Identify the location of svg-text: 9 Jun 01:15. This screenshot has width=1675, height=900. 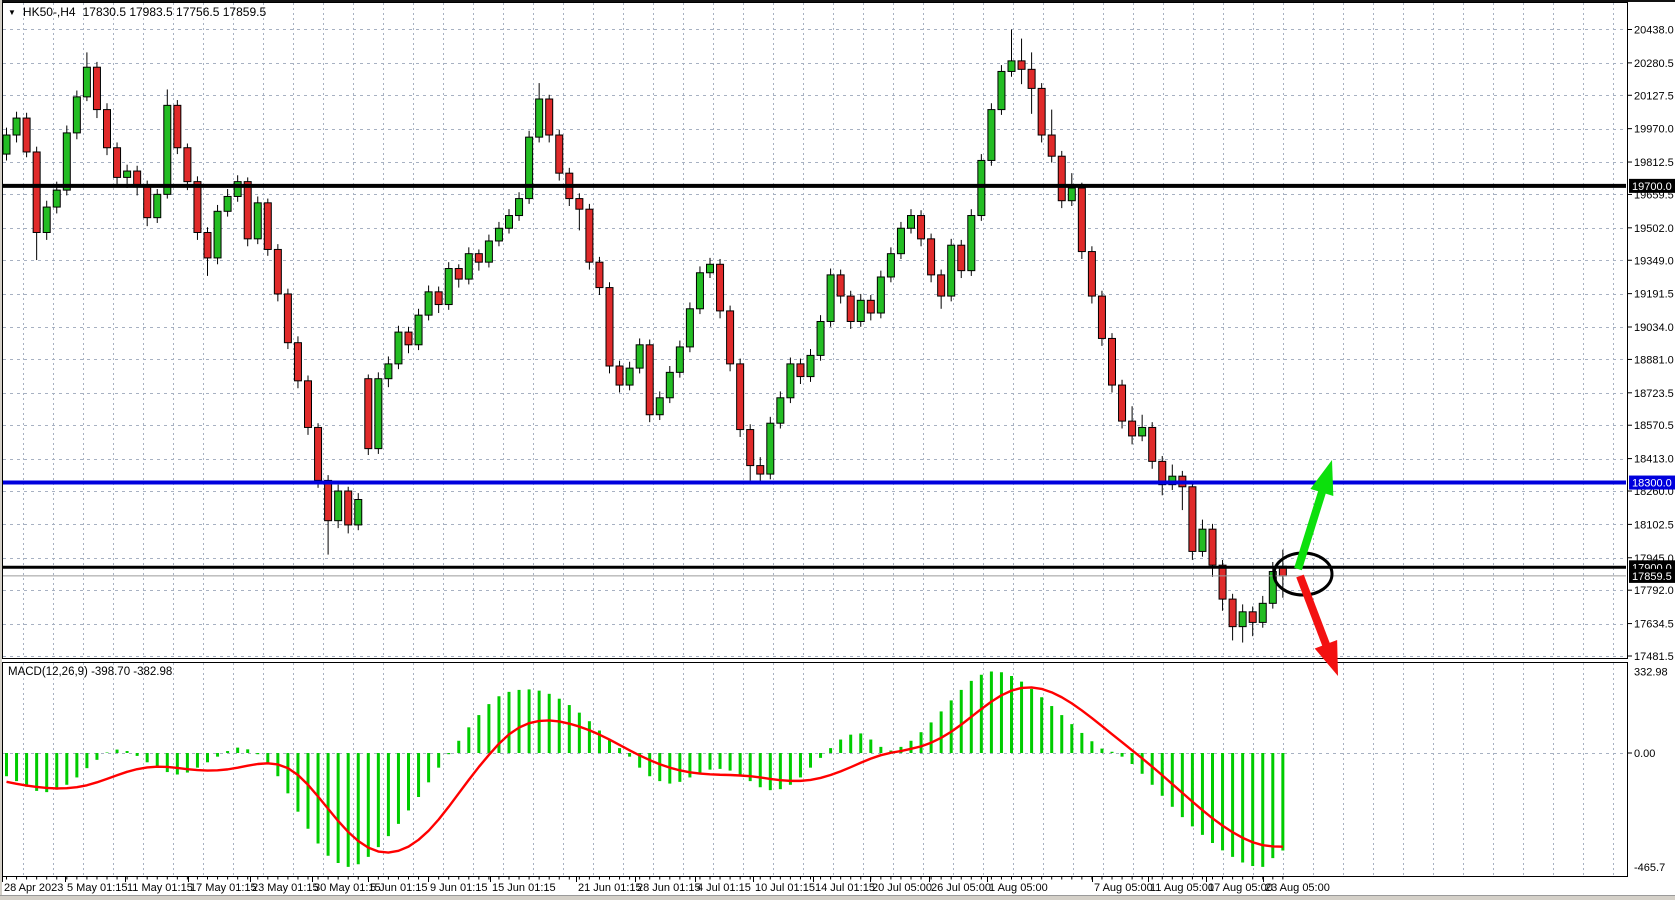
(459, 888).